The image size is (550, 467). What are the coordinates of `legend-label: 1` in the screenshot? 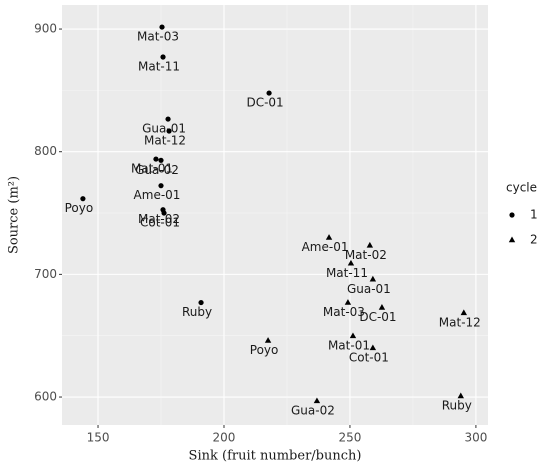 It's located at (534, 215).